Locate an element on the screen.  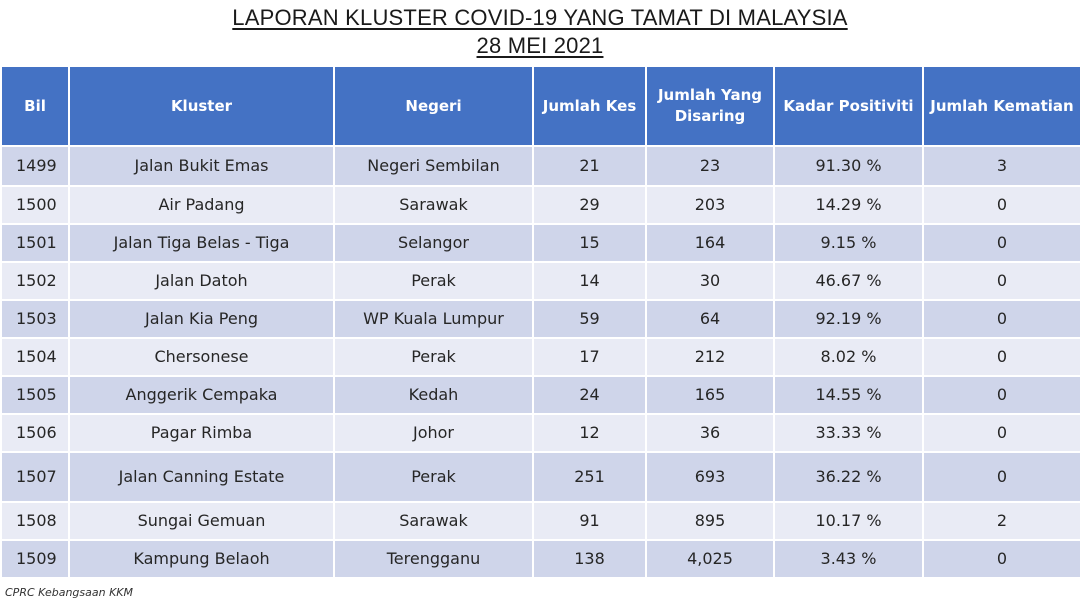
cell-jumlah-kes: 138 is located at coordinates (589, 559).